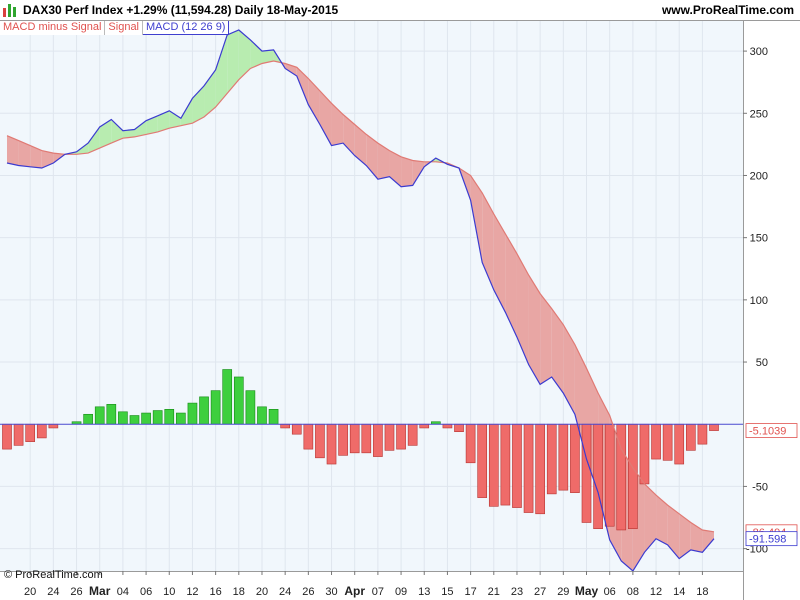  I want to click on x-tick-label: 17, so click(470, 592).